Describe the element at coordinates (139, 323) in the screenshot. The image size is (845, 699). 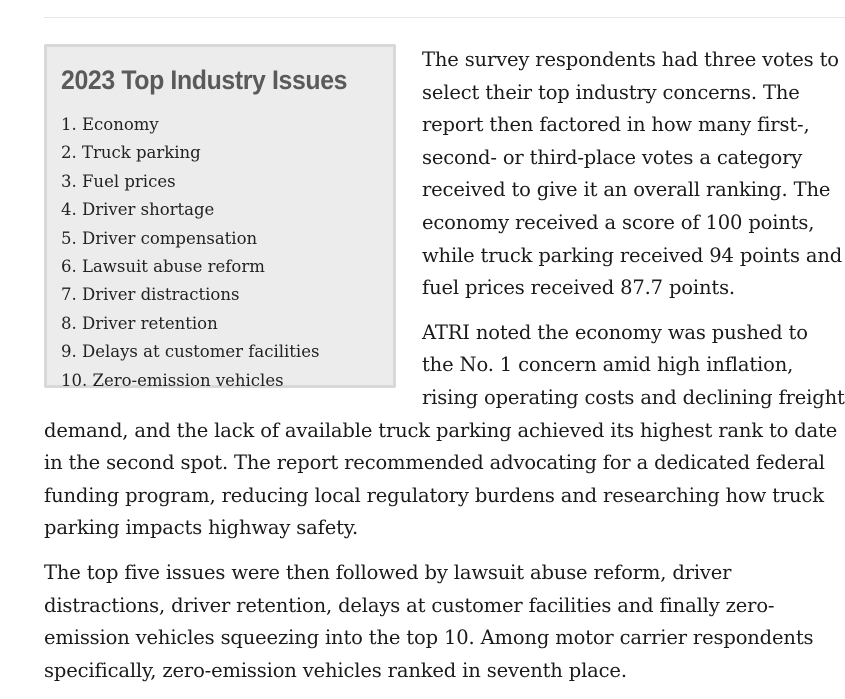
I see `issue-item-8: 8. Driver retention` at that location.